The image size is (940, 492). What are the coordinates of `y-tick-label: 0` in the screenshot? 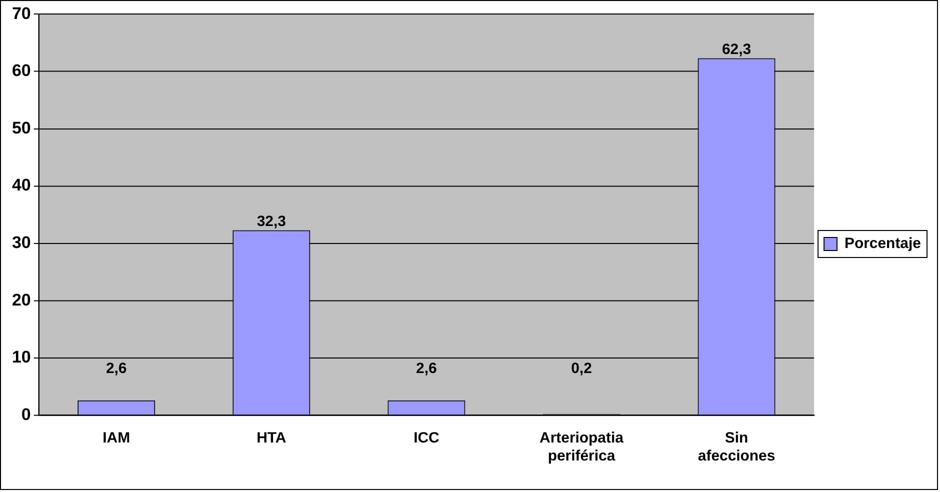 It's located at (26, 414).